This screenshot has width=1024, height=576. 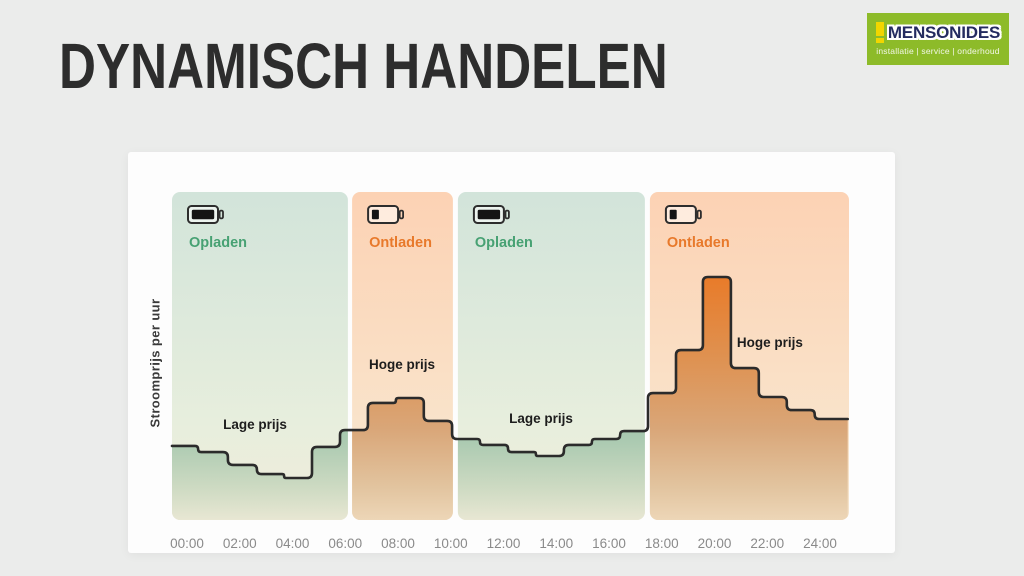 What do you see at coordinates (879, 32) in the screenshot?
I see `logo-exclamation-icon` at bounding box center [879, 32].